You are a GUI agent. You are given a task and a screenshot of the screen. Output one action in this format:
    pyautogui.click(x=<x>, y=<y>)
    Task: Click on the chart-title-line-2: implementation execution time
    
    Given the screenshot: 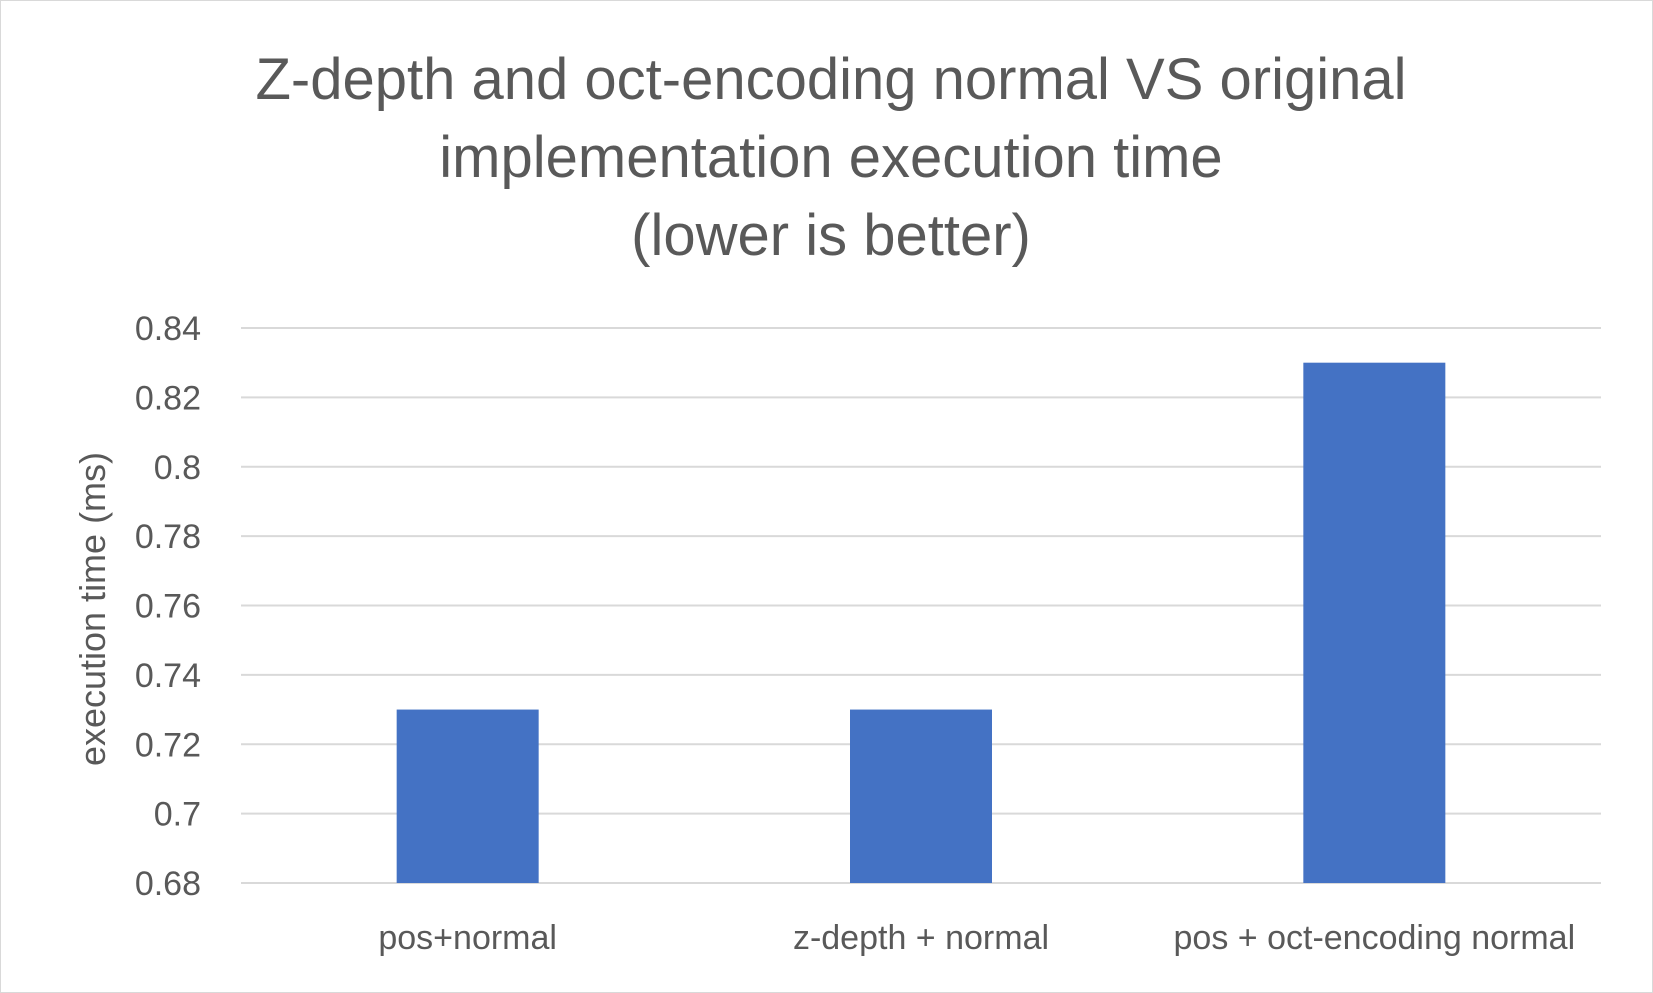 What is the action you would take?
    pyautogui.click(x=831, y=157)
    